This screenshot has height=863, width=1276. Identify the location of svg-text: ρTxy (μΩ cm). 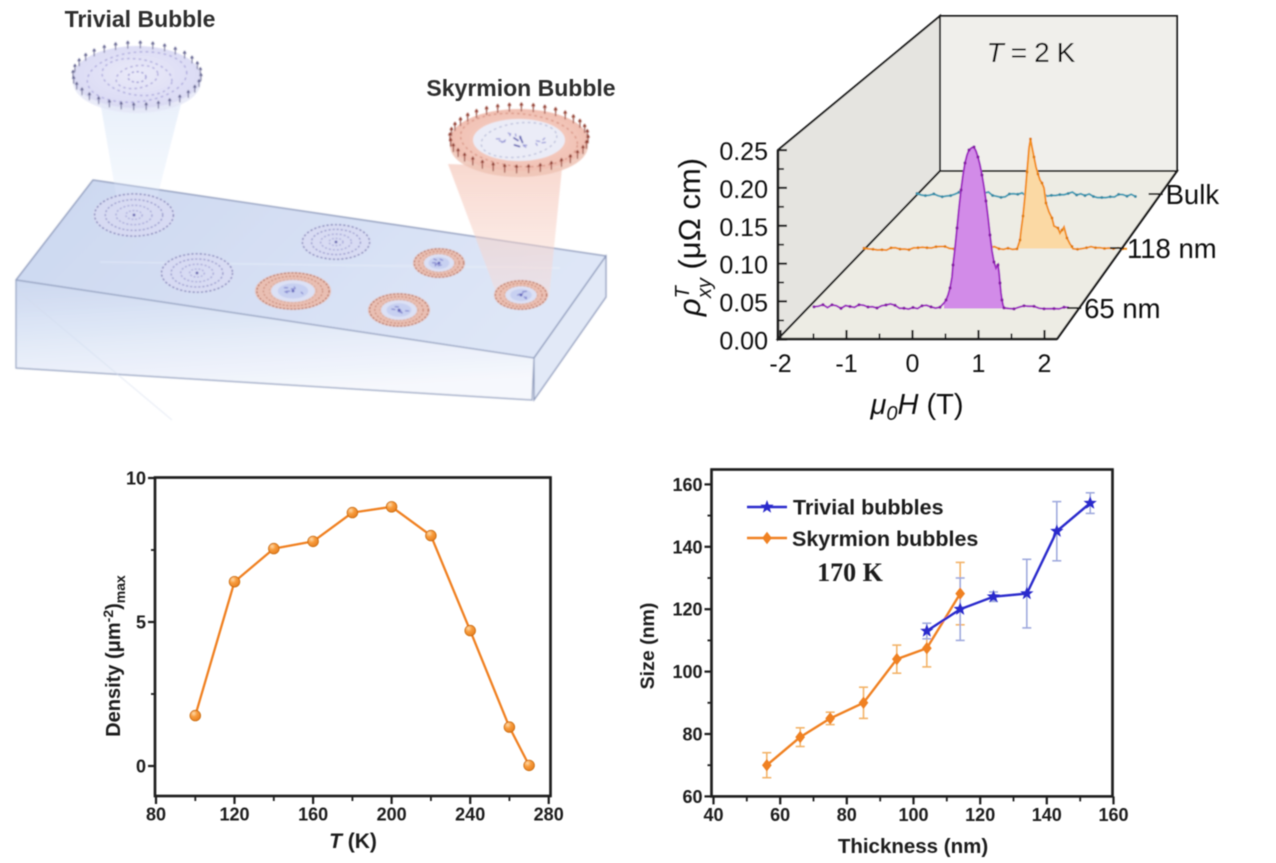
(694, 237).